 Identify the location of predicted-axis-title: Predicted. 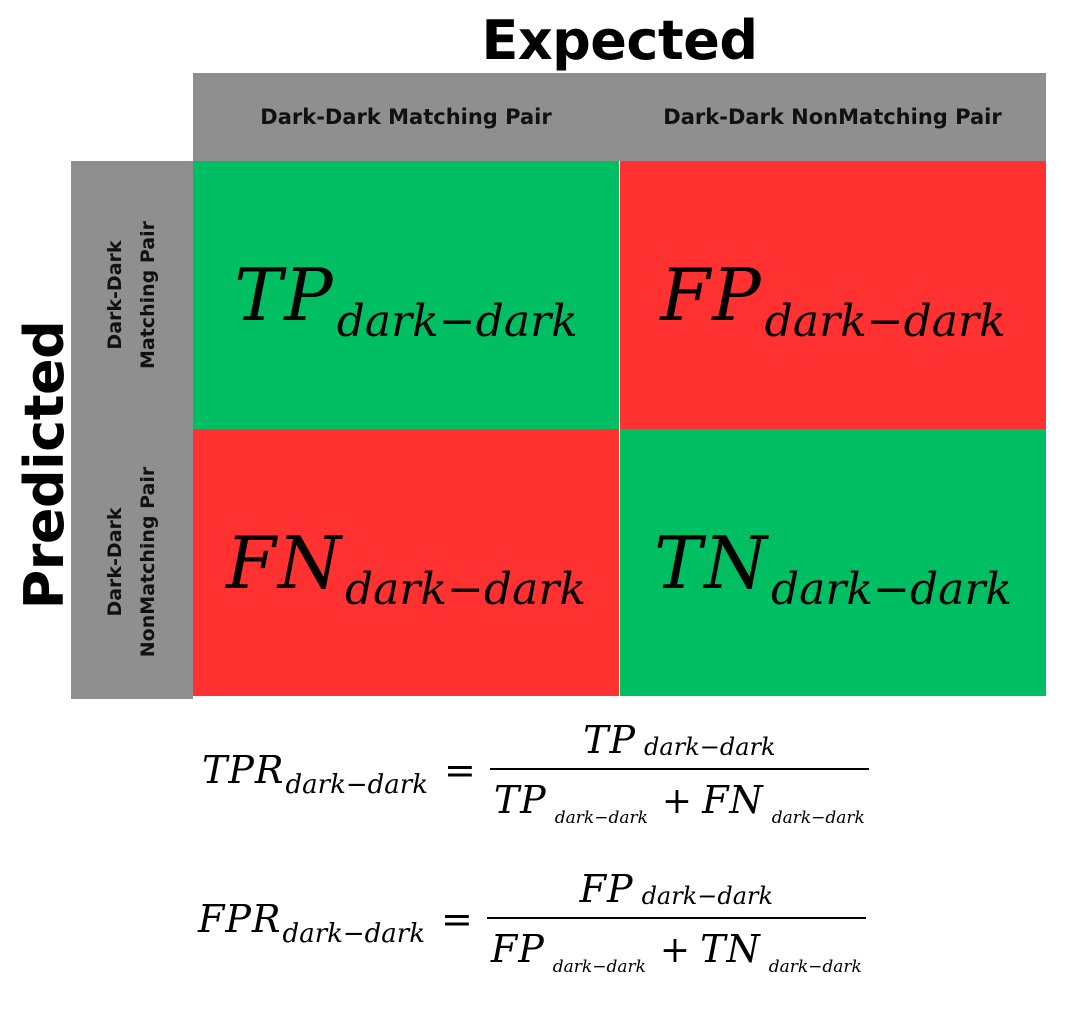
(44, 465).